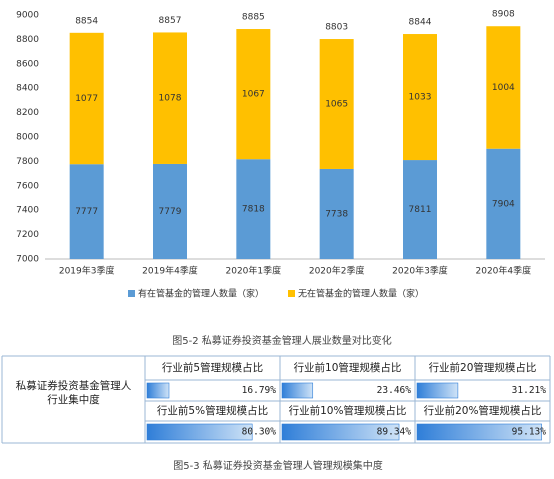  Describe the element at coordinates (259, 432) in the screenshot. I see `value-label: 80.30%` at that location.